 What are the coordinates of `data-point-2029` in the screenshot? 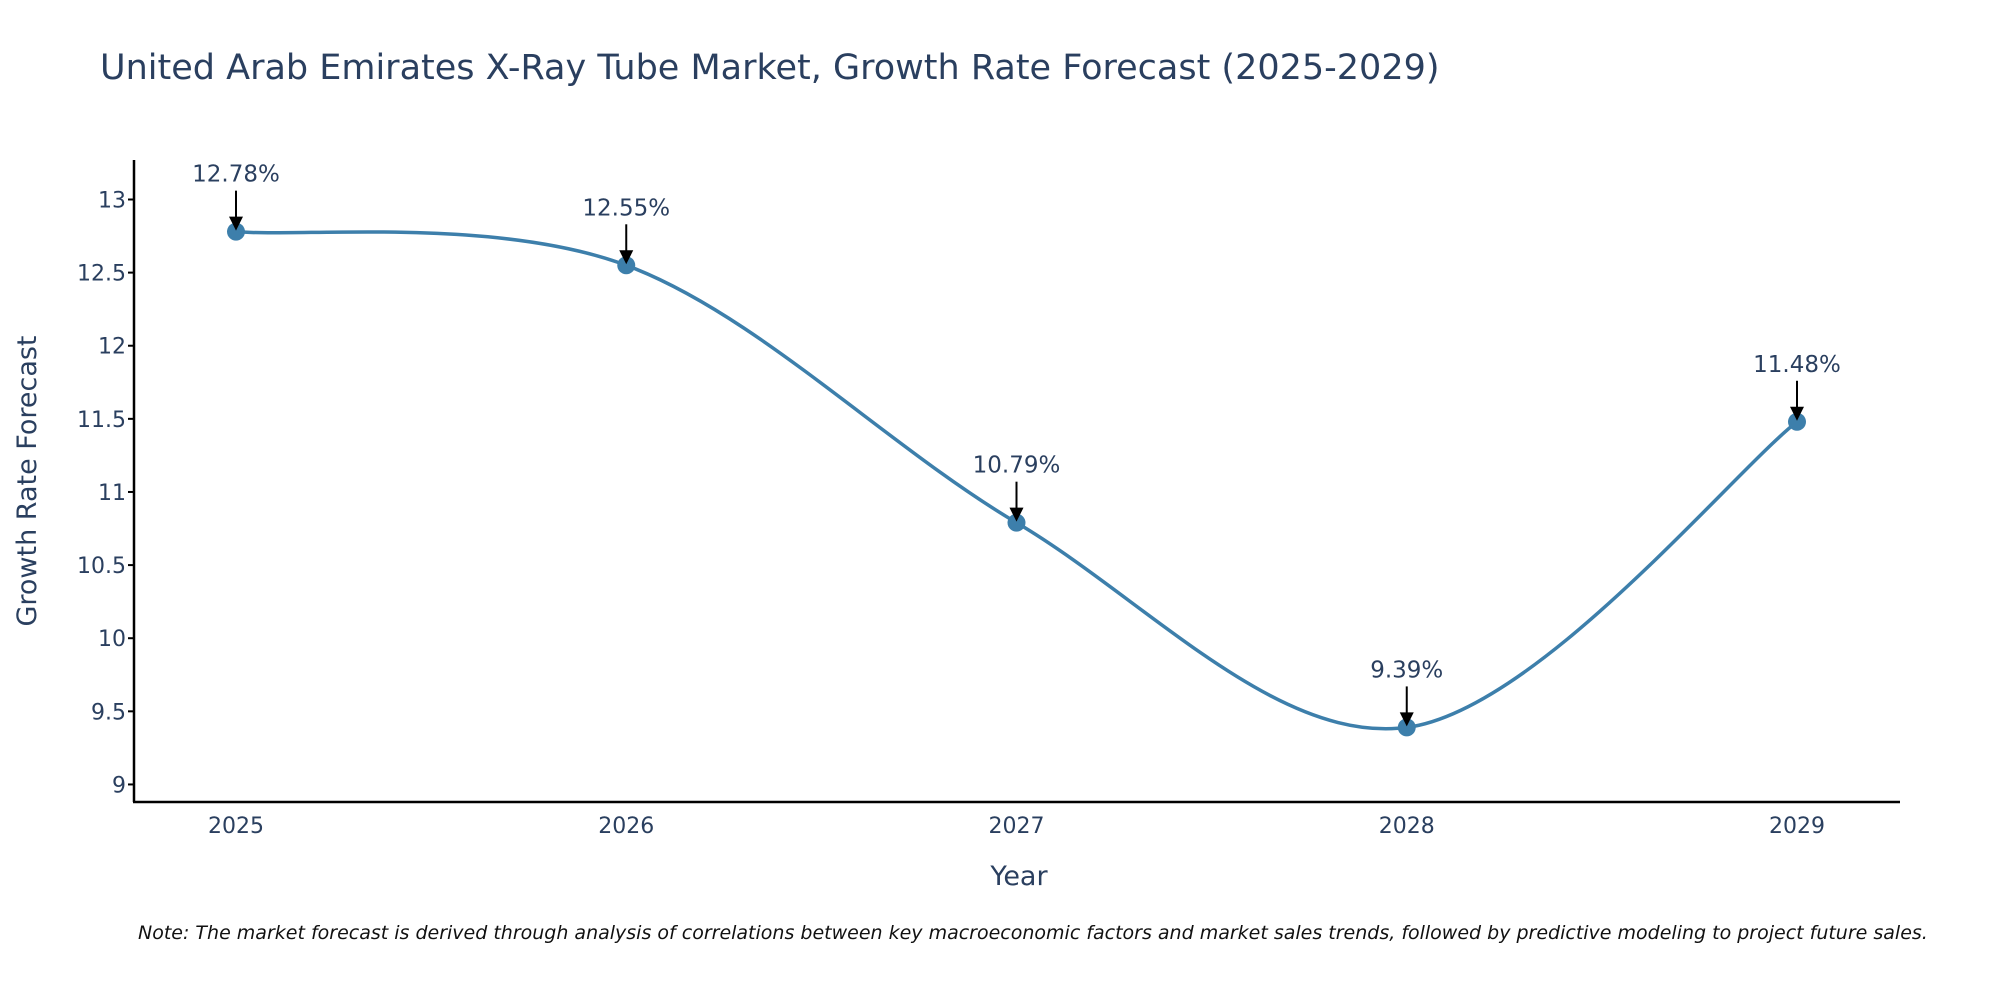 It's located at (1797, 421).